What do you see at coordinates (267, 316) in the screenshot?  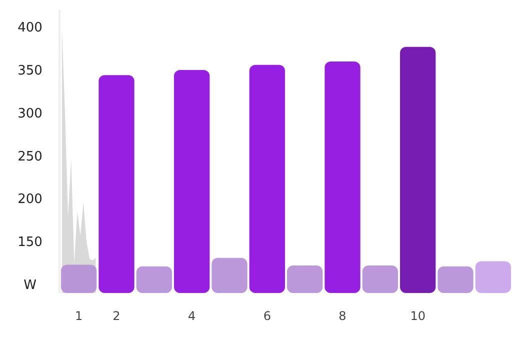 I see `x-tick-label: 6` at bounding box center [267, 316].